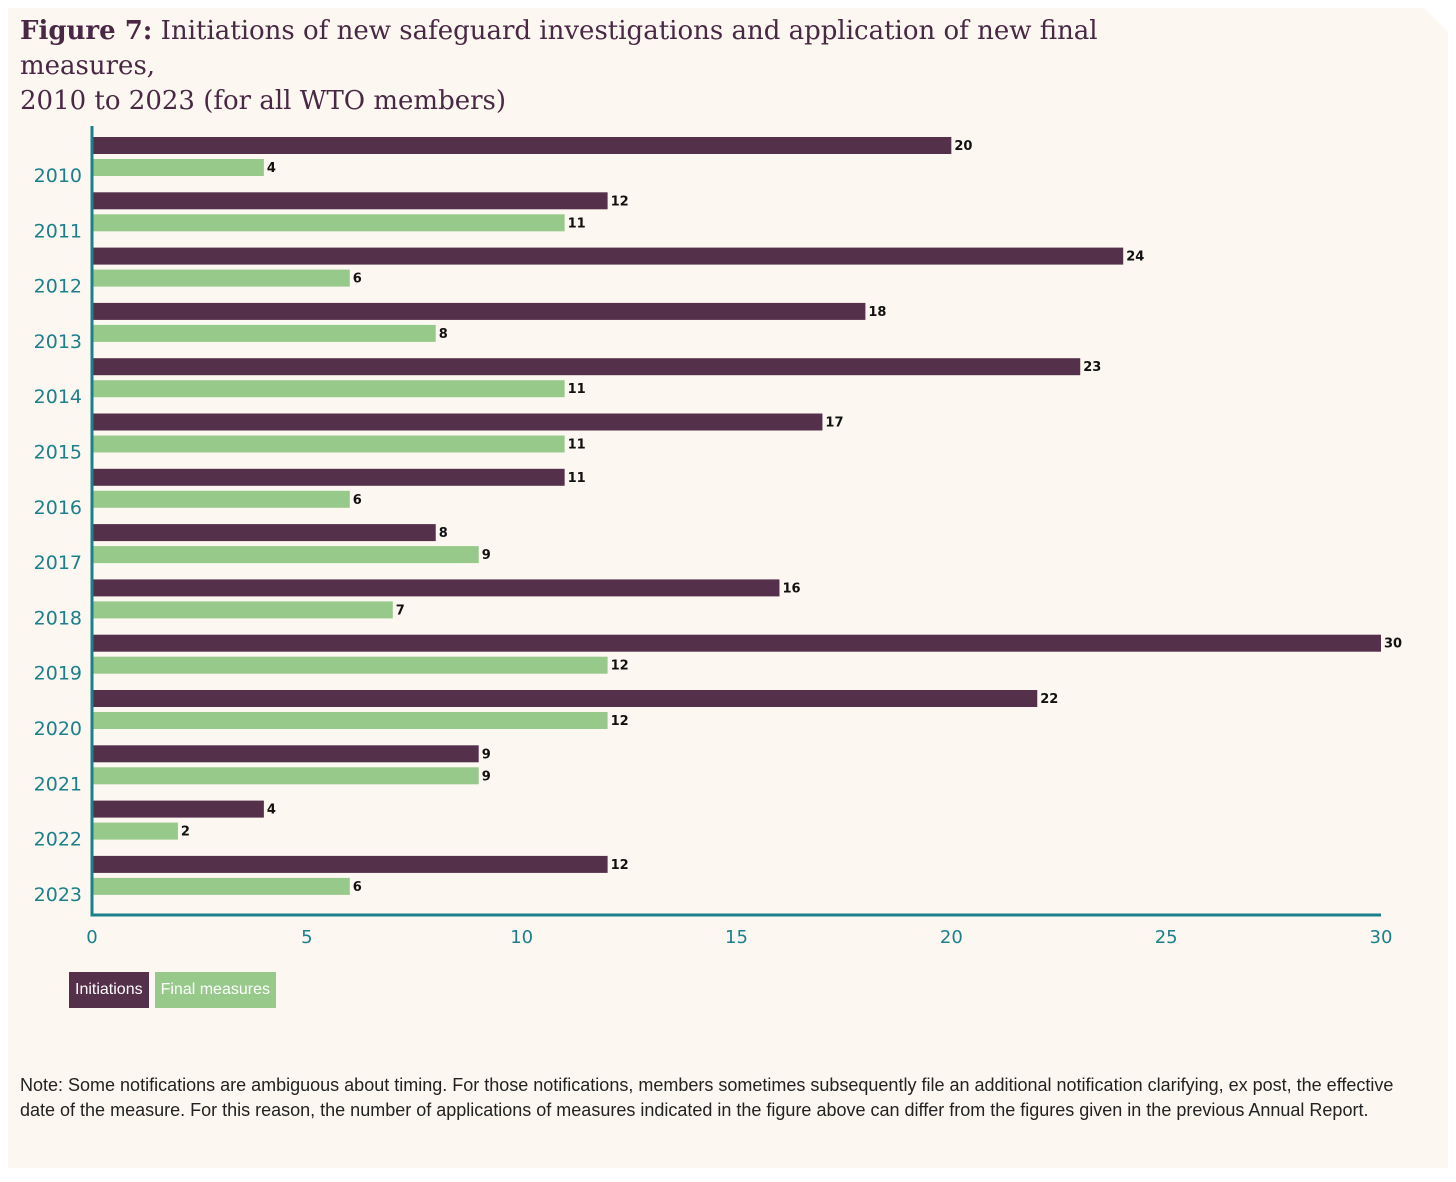 The height and width of the screenshot is (1182, 1456). Describe the element at coordinates (91, 937) in the screenshot. I see `x-tick-label-0: 0` at that location.